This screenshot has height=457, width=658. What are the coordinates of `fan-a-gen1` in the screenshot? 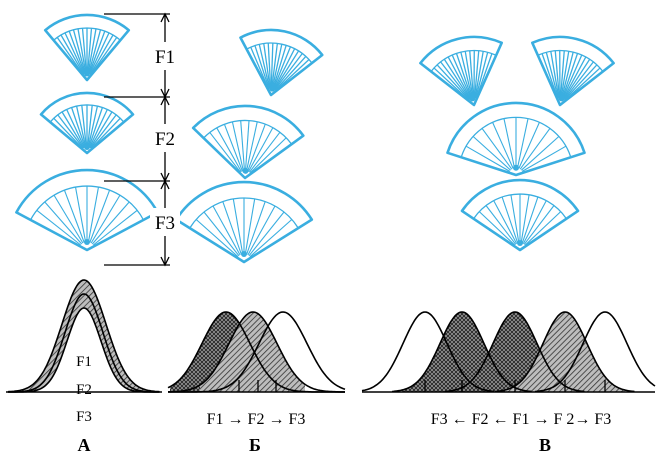 It's located at (87, 47).